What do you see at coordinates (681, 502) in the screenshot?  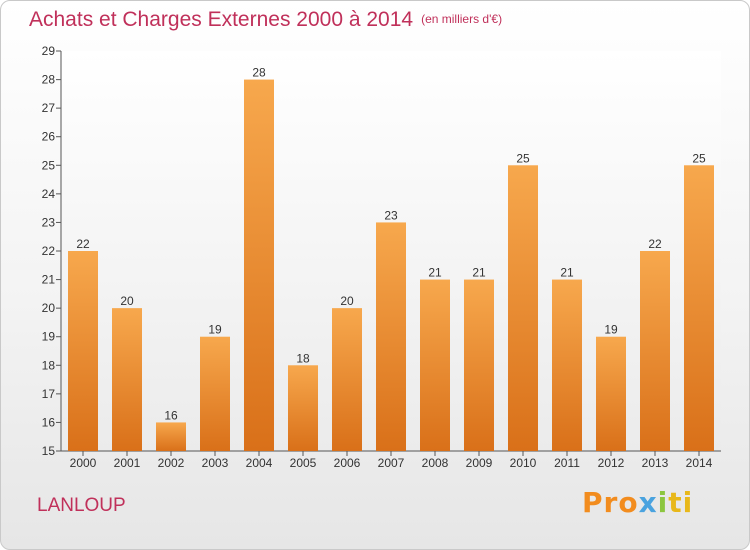 I see `logo-part: ti` at bounding box center [681, 502].